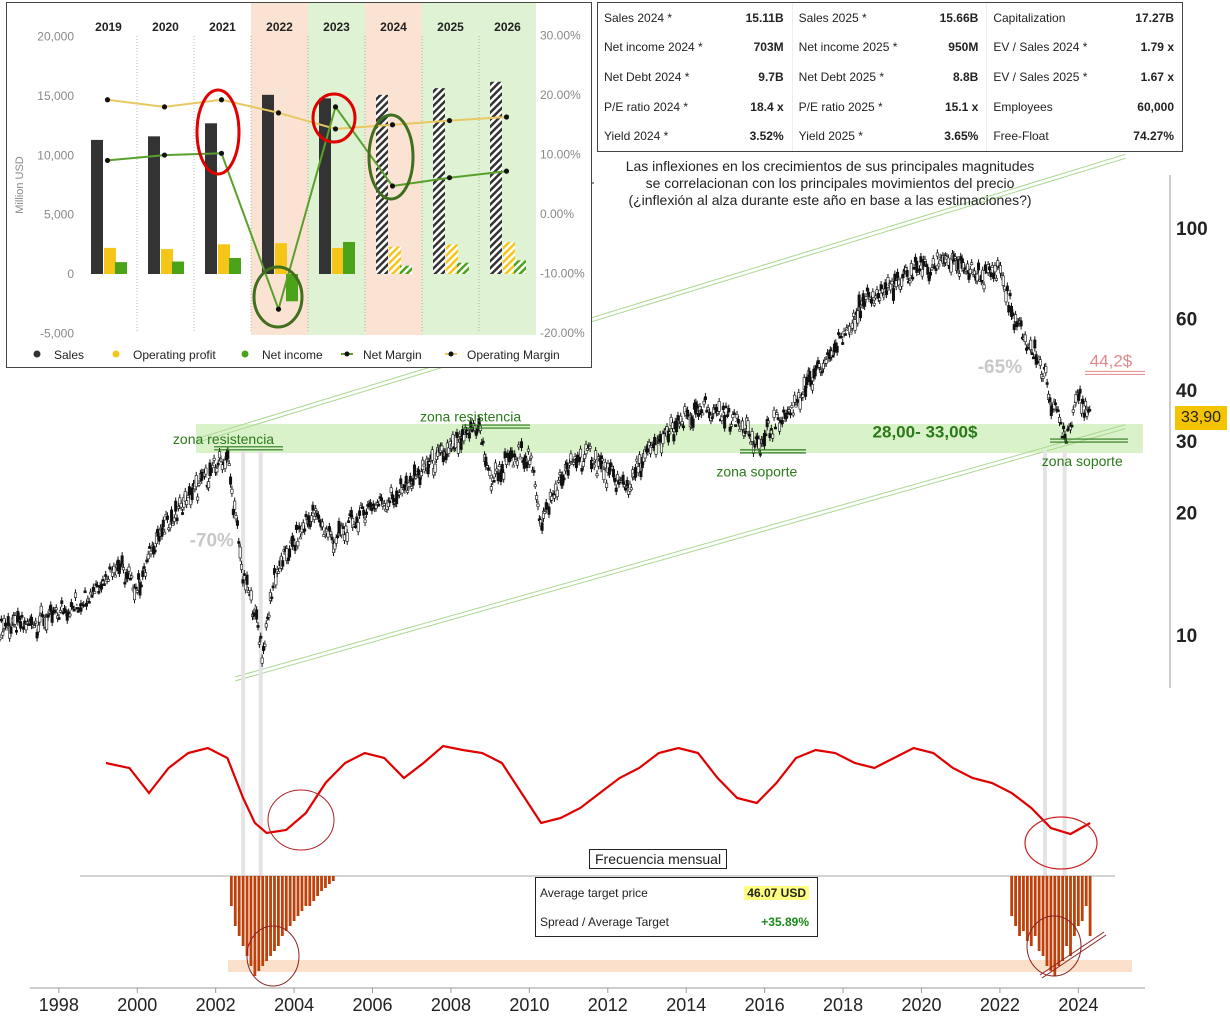  What do you see at coordinates (963, 47) in the screenshot?
I see `metric-value: 950M` at bounding box center [963, 47].